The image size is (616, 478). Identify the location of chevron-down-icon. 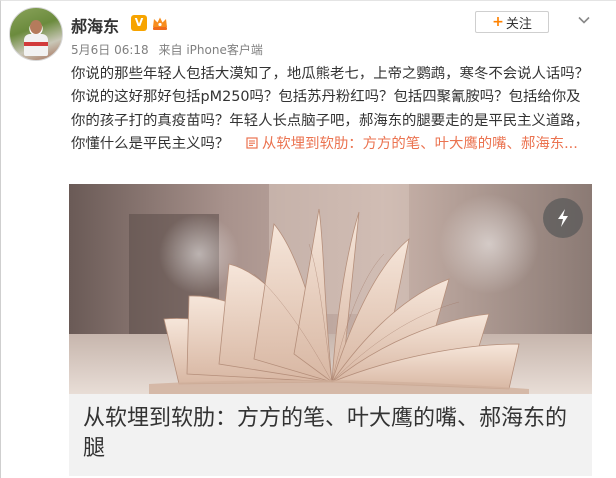
(584, 20).